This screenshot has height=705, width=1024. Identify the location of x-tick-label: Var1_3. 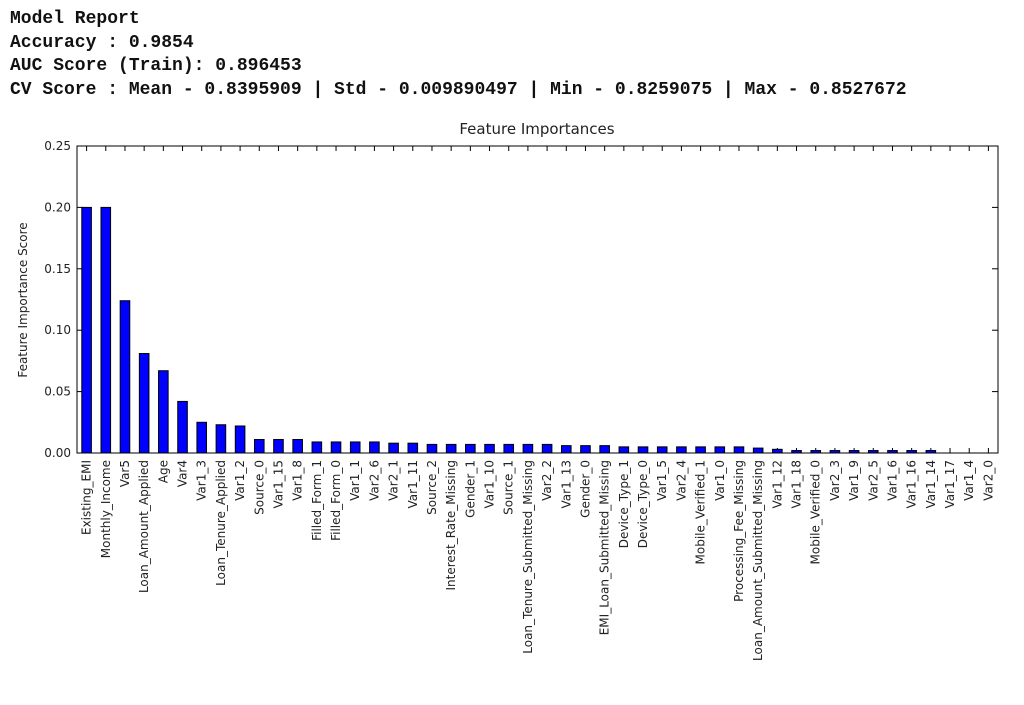
(202, 480).